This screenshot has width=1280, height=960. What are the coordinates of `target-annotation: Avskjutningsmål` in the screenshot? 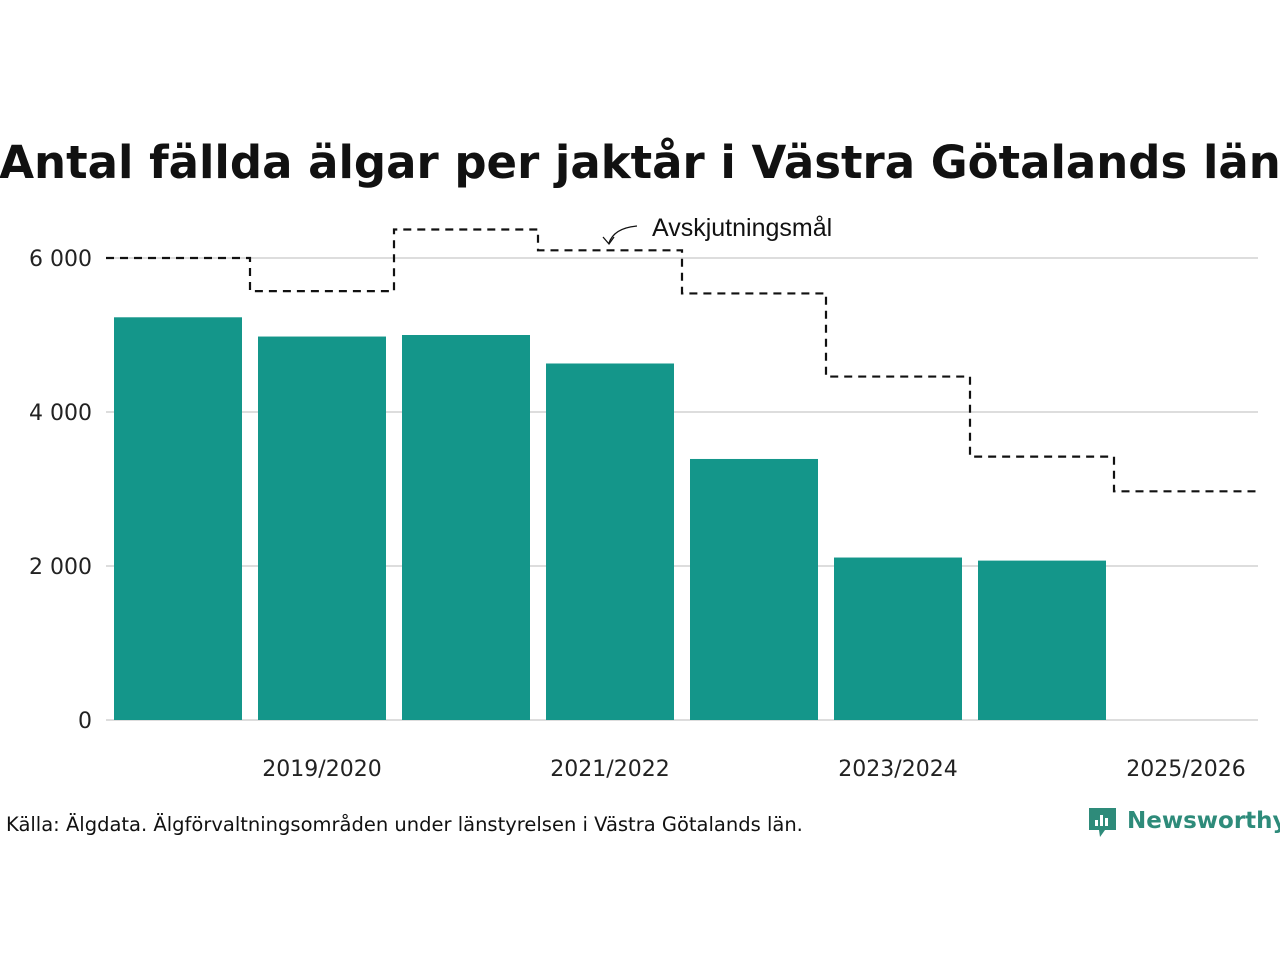 It's located at (717, 230).